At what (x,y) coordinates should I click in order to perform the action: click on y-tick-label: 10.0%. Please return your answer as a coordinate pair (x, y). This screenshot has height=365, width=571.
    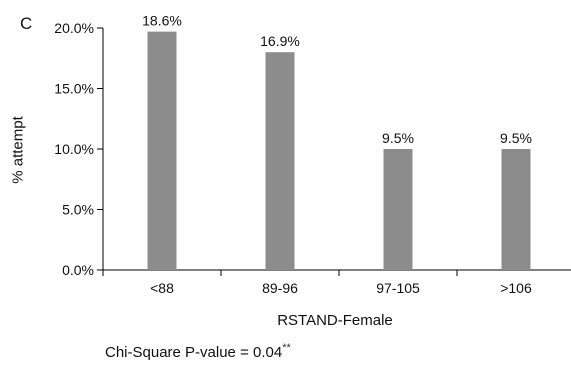
    Looking at the image, I should click on (74, 149).